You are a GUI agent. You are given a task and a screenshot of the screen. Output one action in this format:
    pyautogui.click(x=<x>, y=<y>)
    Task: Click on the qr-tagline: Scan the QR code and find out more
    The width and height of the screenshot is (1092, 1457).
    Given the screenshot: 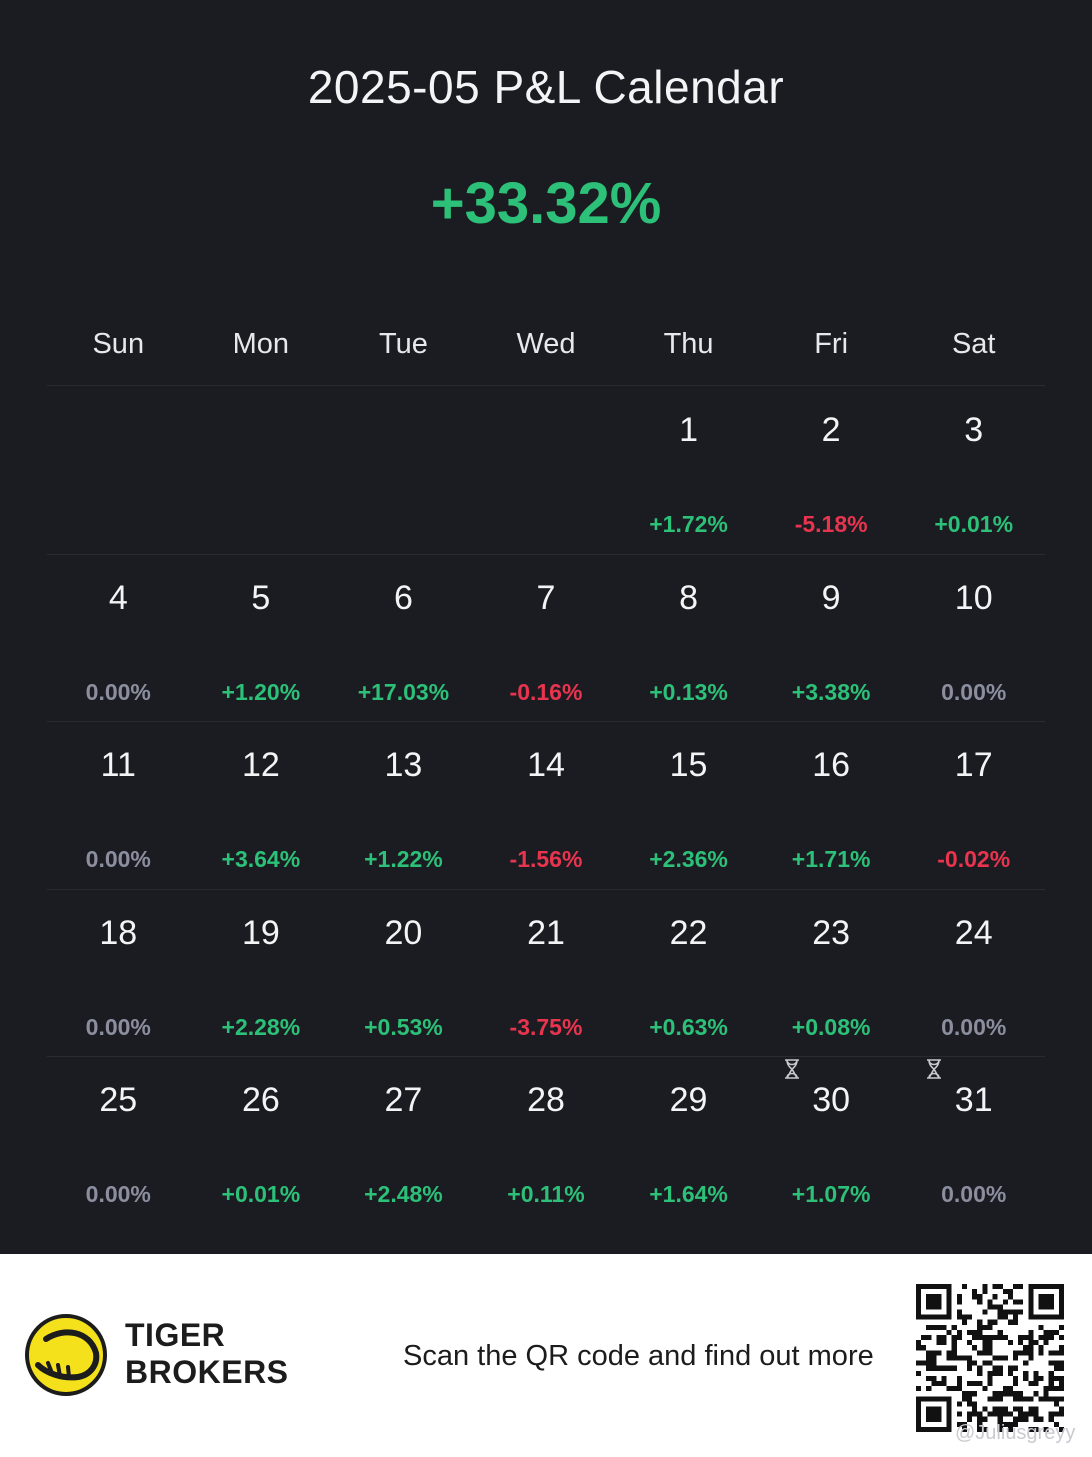 What is the action you would take?
    pyautogui.click(x=638, y=1356)
    